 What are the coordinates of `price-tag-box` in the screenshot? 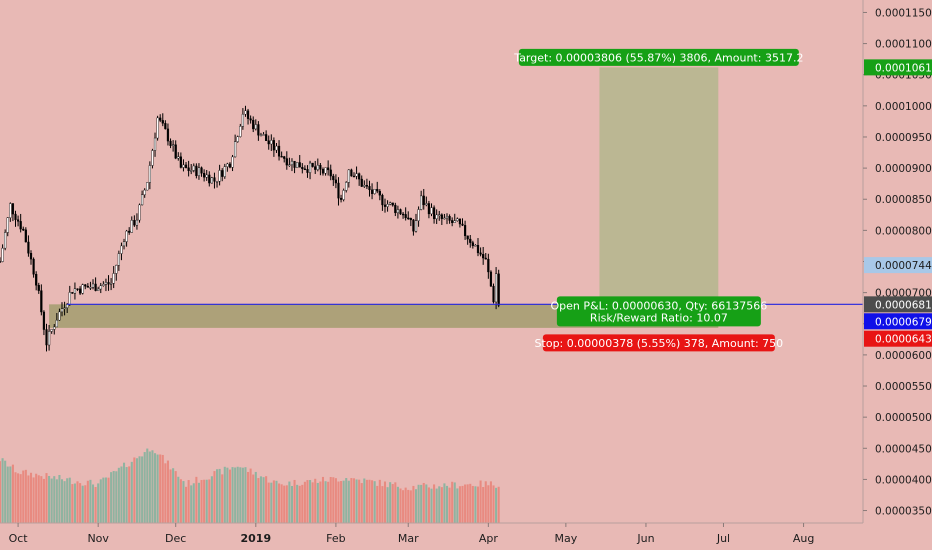 It's located at (898, 321).